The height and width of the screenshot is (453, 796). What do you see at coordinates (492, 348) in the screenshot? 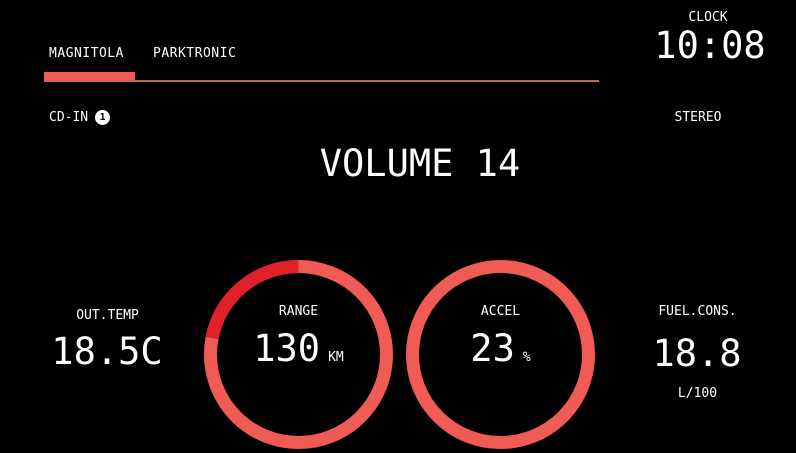
I see `accel-value: 23` at bounding box center [492, 348].